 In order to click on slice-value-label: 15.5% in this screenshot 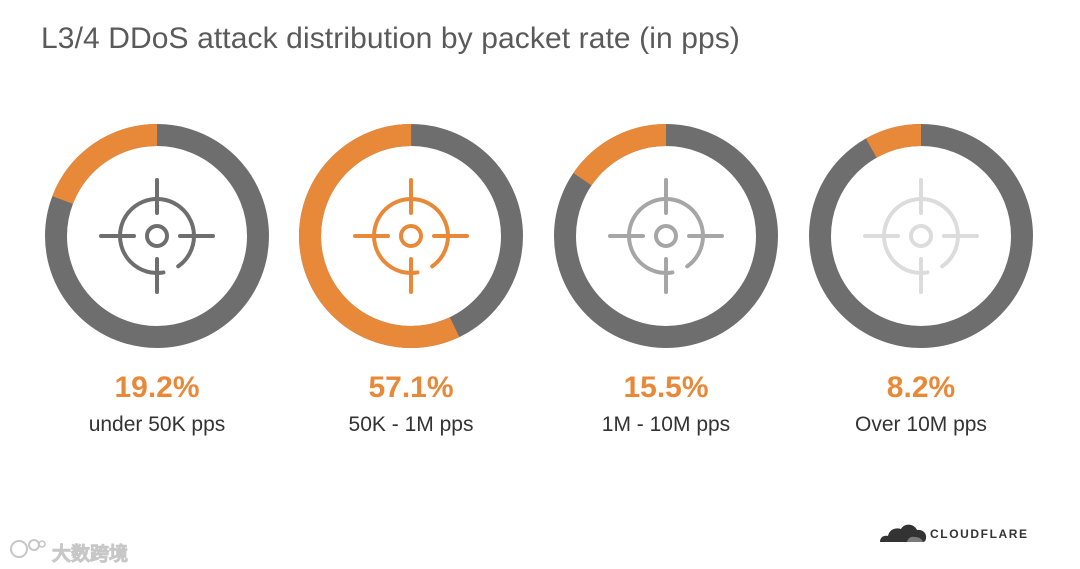, I will do `click(666, 387)`.